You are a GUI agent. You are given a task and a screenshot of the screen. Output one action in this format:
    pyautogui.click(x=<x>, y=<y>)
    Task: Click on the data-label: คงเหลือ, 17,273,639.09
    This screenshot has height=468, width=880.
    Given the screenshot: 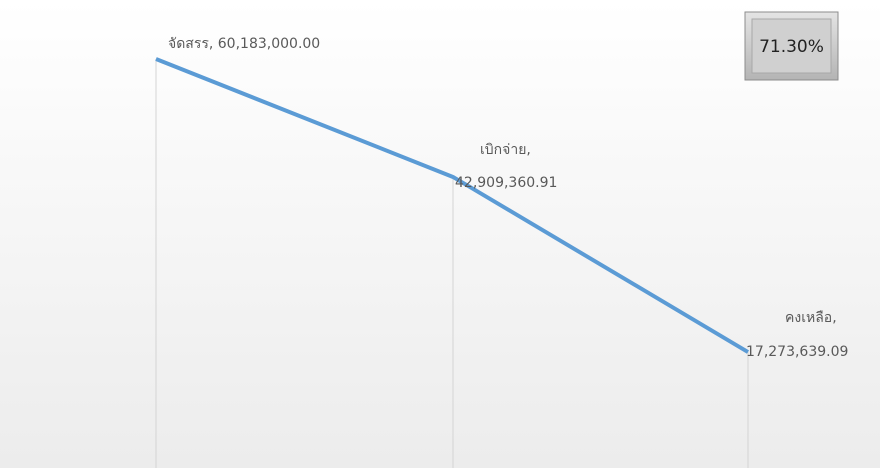 What is the action you would take?
    pyautogui.click(x=797, y=335)
    